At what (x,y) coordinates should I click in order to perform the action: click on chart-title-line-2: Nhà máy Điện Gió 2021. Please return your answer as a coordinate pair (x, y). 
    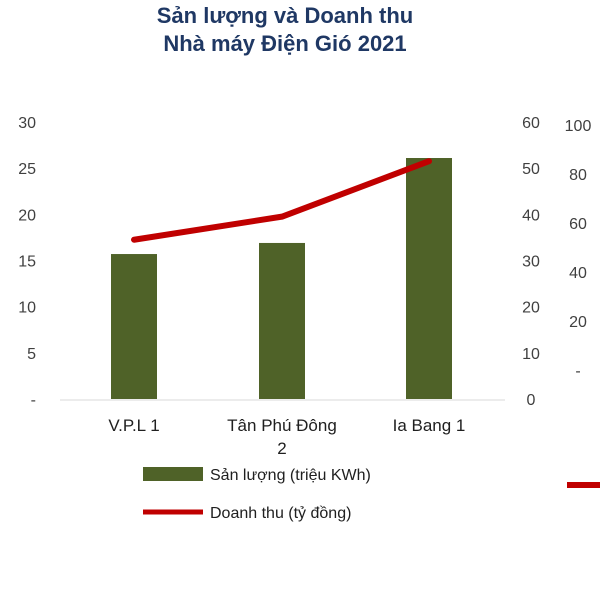
    Looking at the image, I should click on (285, 43).